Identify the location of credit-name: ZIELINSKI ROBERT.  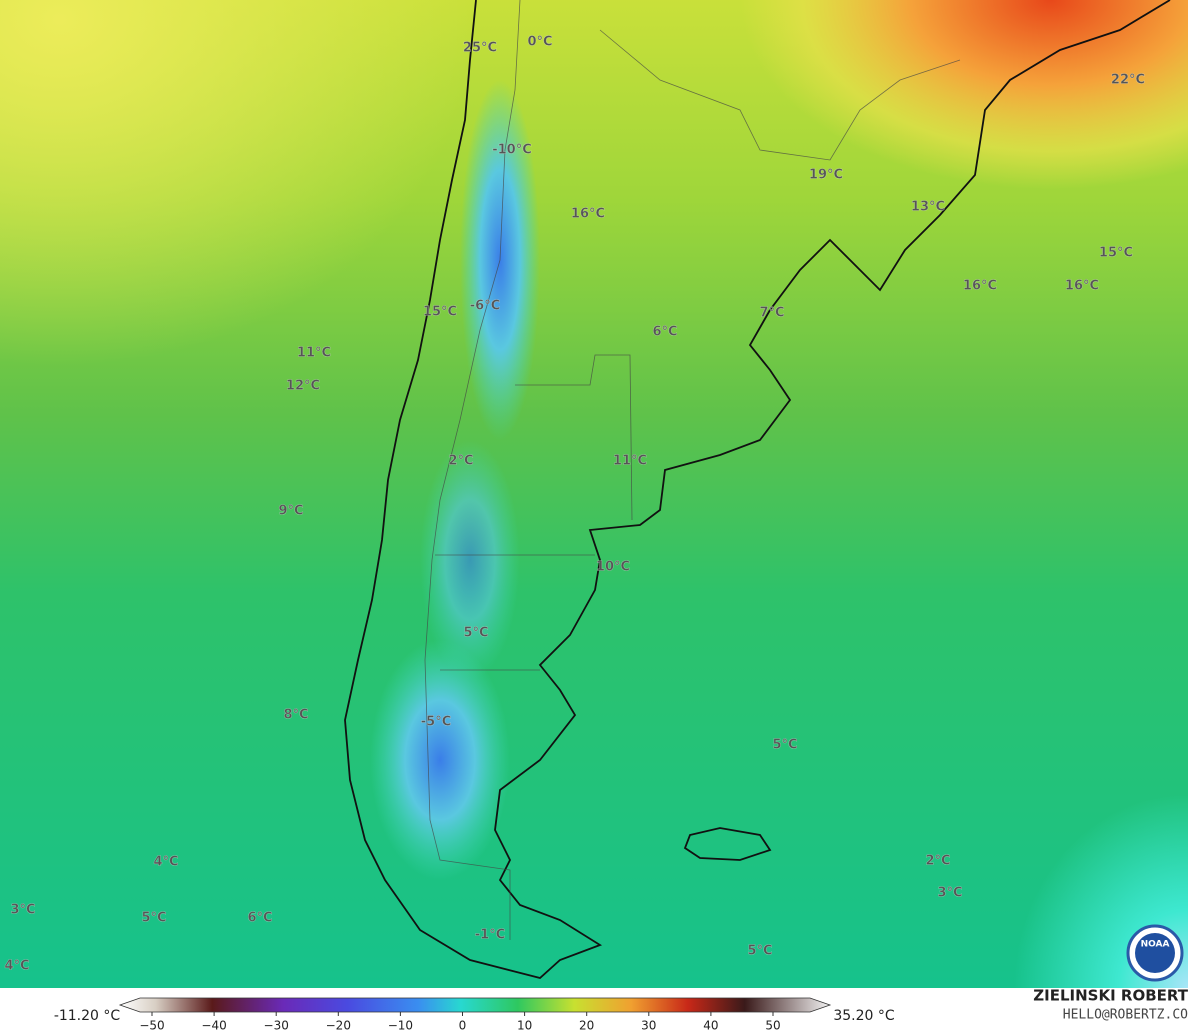
(1110, 996).